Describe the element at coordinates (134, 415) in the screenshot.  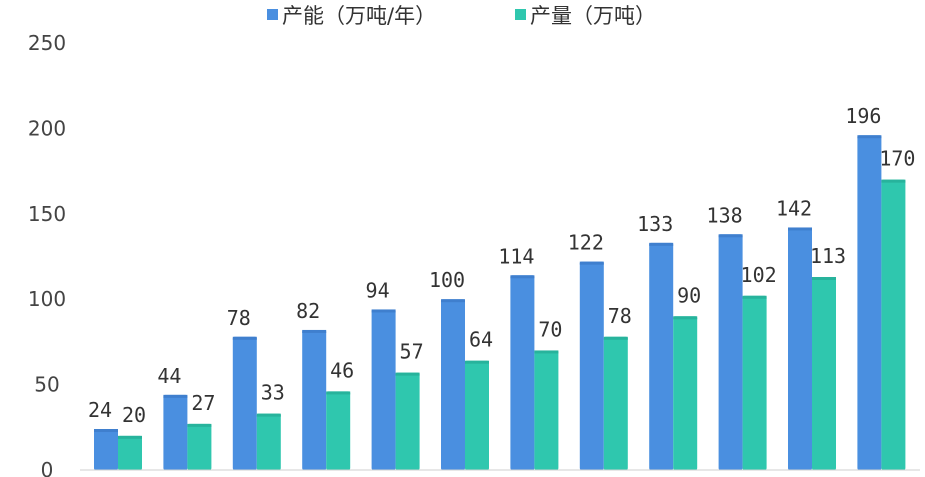
I see `output-value-label: 20` at that location.